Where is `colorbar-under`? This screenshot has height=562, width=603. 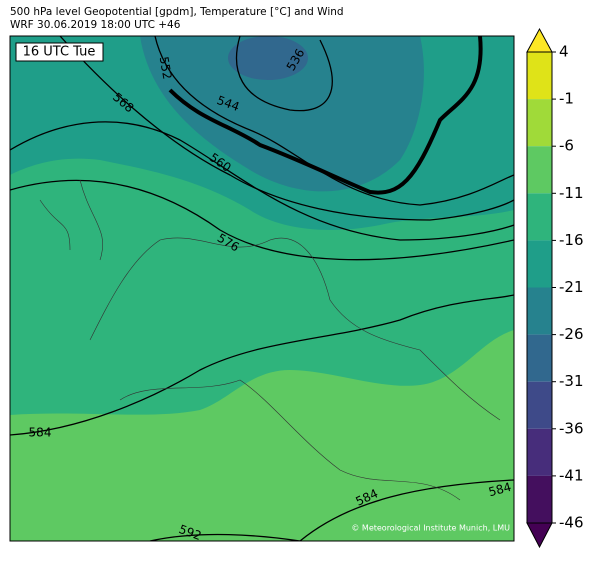 colorbar-under is located at coordinates (539, 535).